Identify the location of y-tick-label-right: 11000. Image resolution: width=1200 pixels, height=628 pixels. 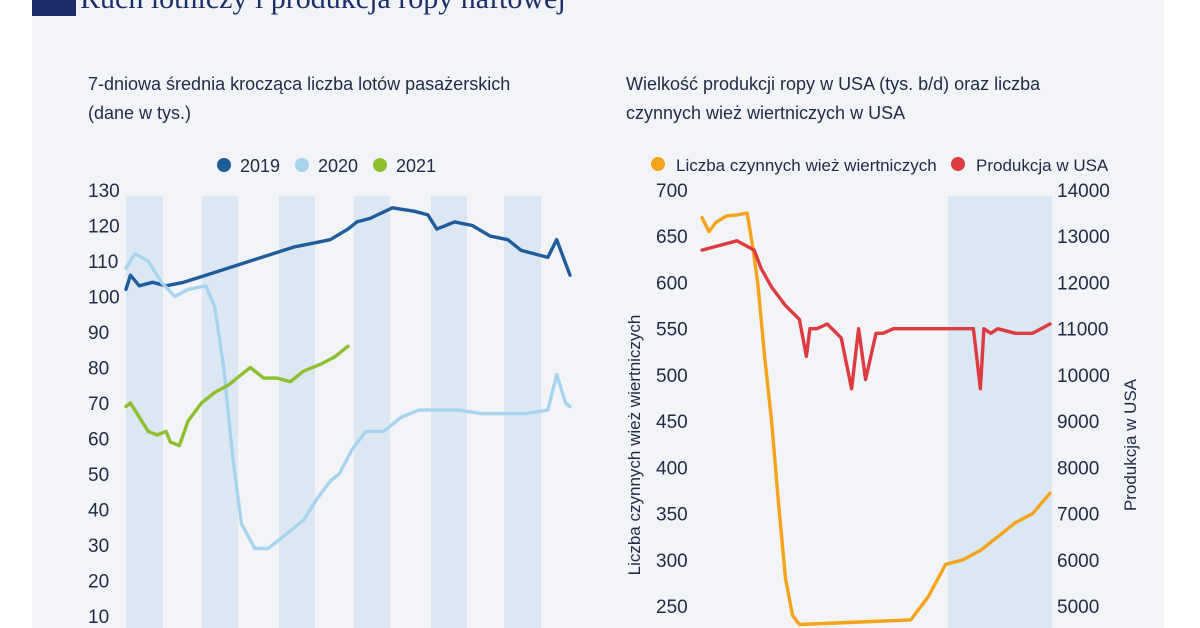
(1082, 330).